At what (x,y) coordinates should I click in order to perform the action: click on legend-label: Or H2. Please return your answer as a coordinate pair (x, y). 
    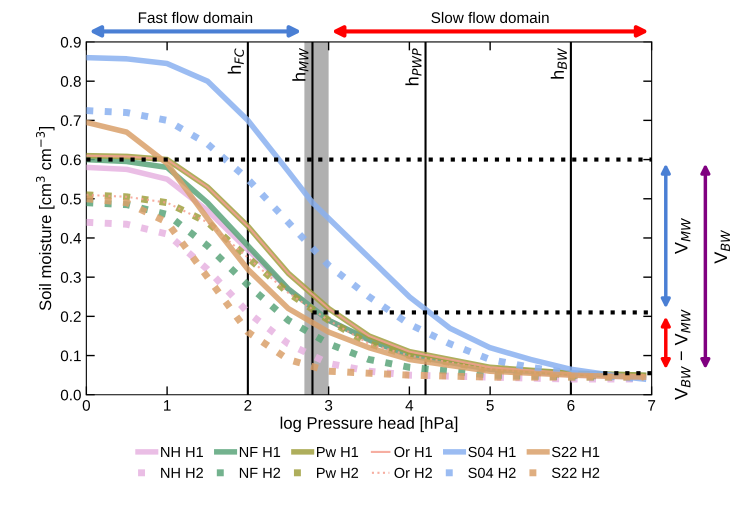
    Looking at the image, I should click on (413, 473).